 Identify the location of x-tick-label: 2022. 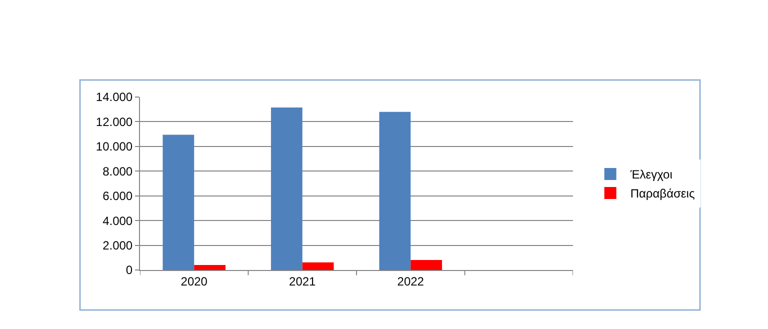
(410, 281).